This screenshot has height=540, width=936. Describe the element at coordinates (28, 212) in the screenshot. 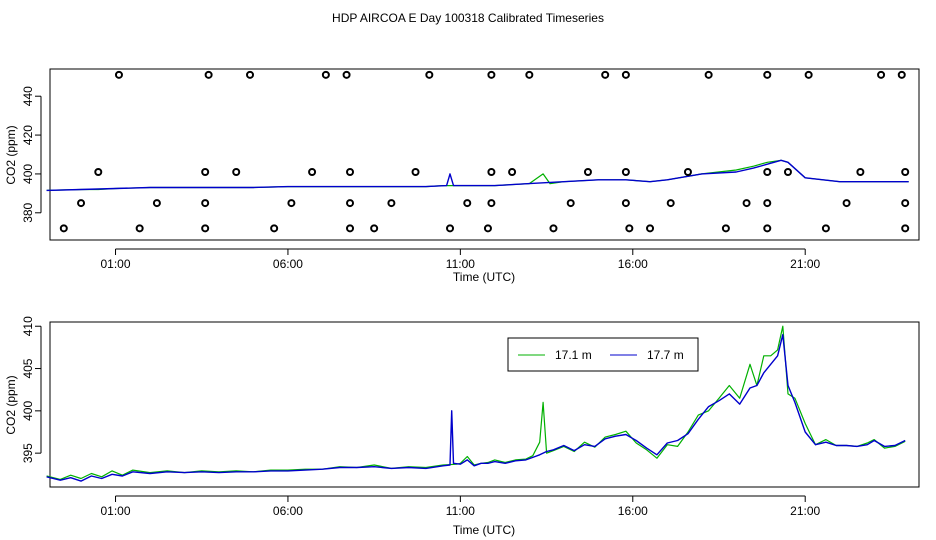

I see `y-tick-label: 380` at that location.